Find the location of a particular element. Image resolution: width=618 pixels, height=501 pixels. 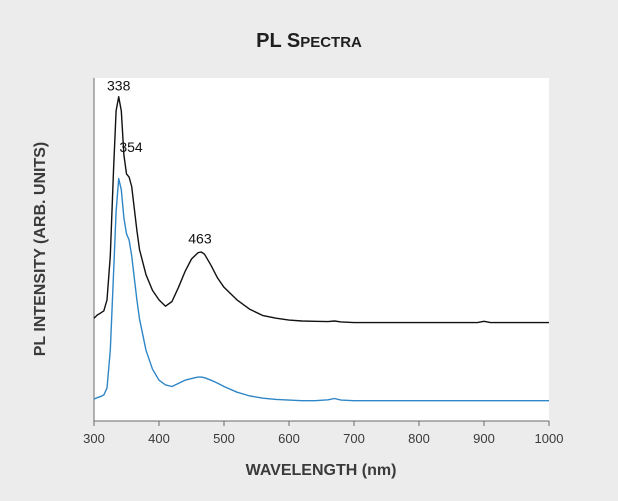

annotation-layer: 338 354 463 is located at coordinates (159, 162).